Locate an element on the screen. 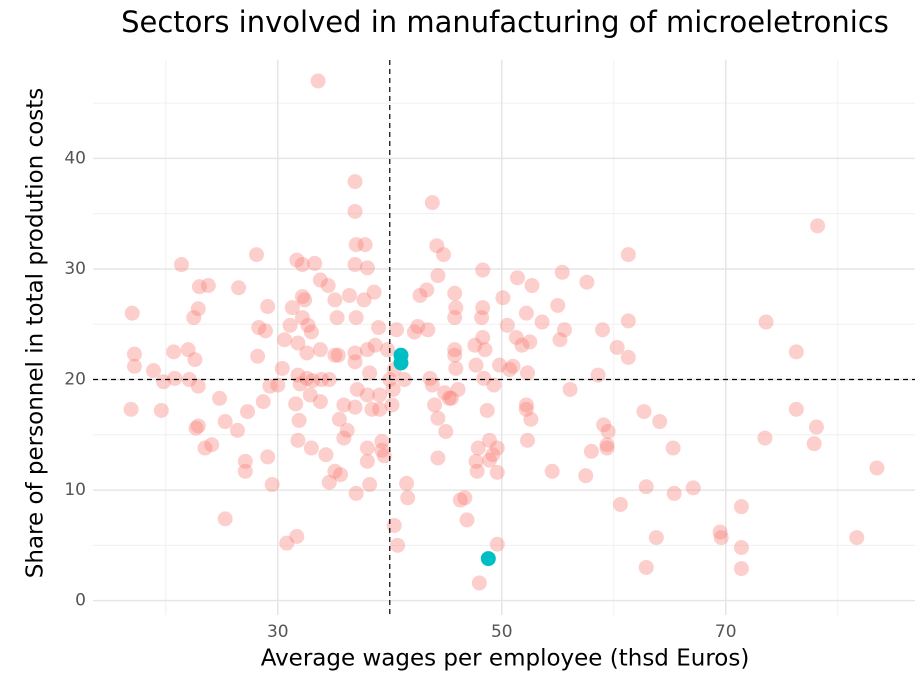  x-tick-label: 50 is located at coordinates (502, 632).